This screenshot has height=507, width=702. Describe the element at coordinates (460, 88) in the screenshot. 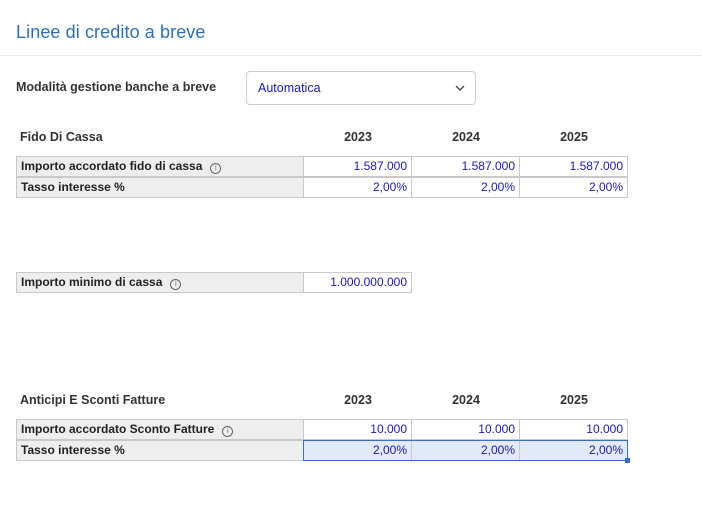

I see `chevron-down-icon` at that location.